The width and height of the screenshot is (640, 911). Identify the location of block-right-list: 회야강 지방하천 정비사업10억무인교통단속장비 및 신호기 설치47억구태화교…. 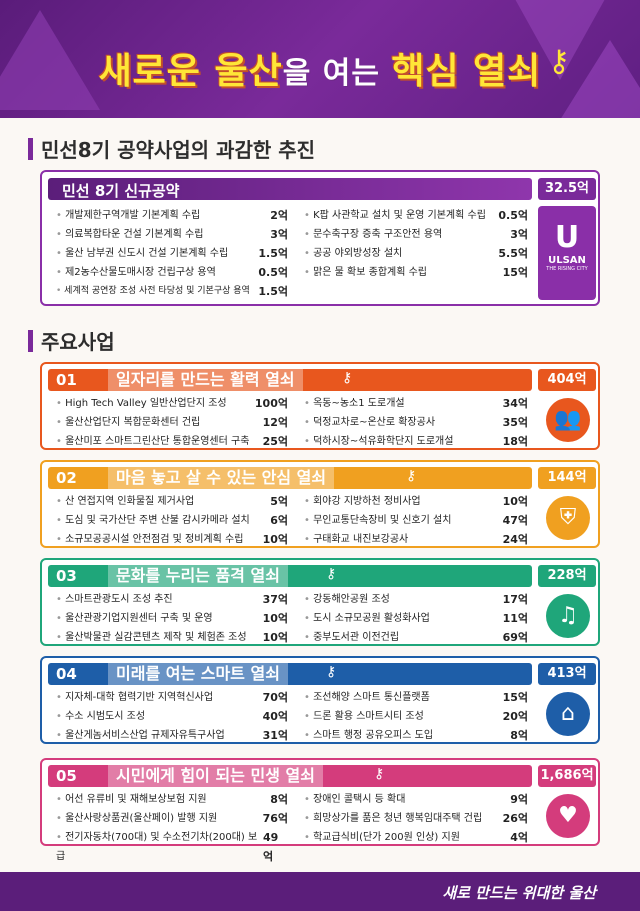
(416, 520).